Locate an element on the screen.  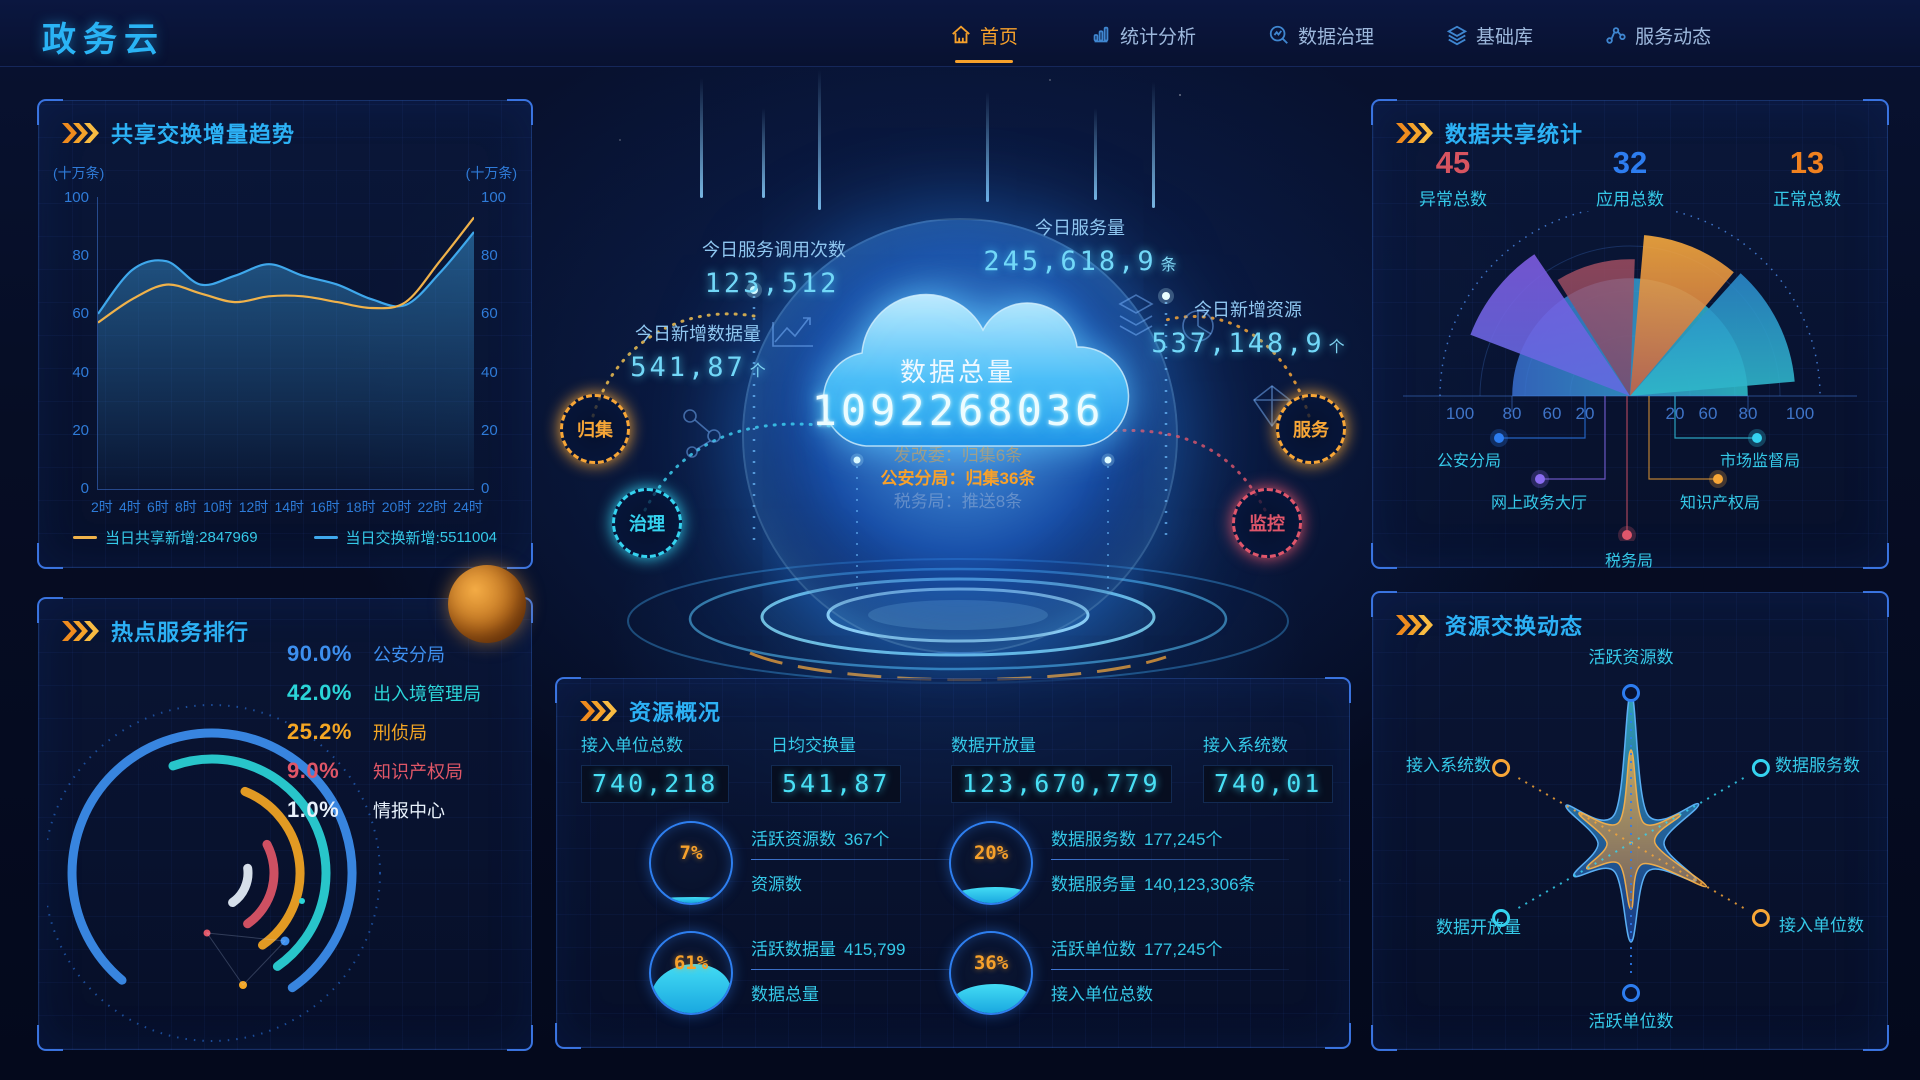
nav-item-home: 首页 is located at coordinates (984, 33).